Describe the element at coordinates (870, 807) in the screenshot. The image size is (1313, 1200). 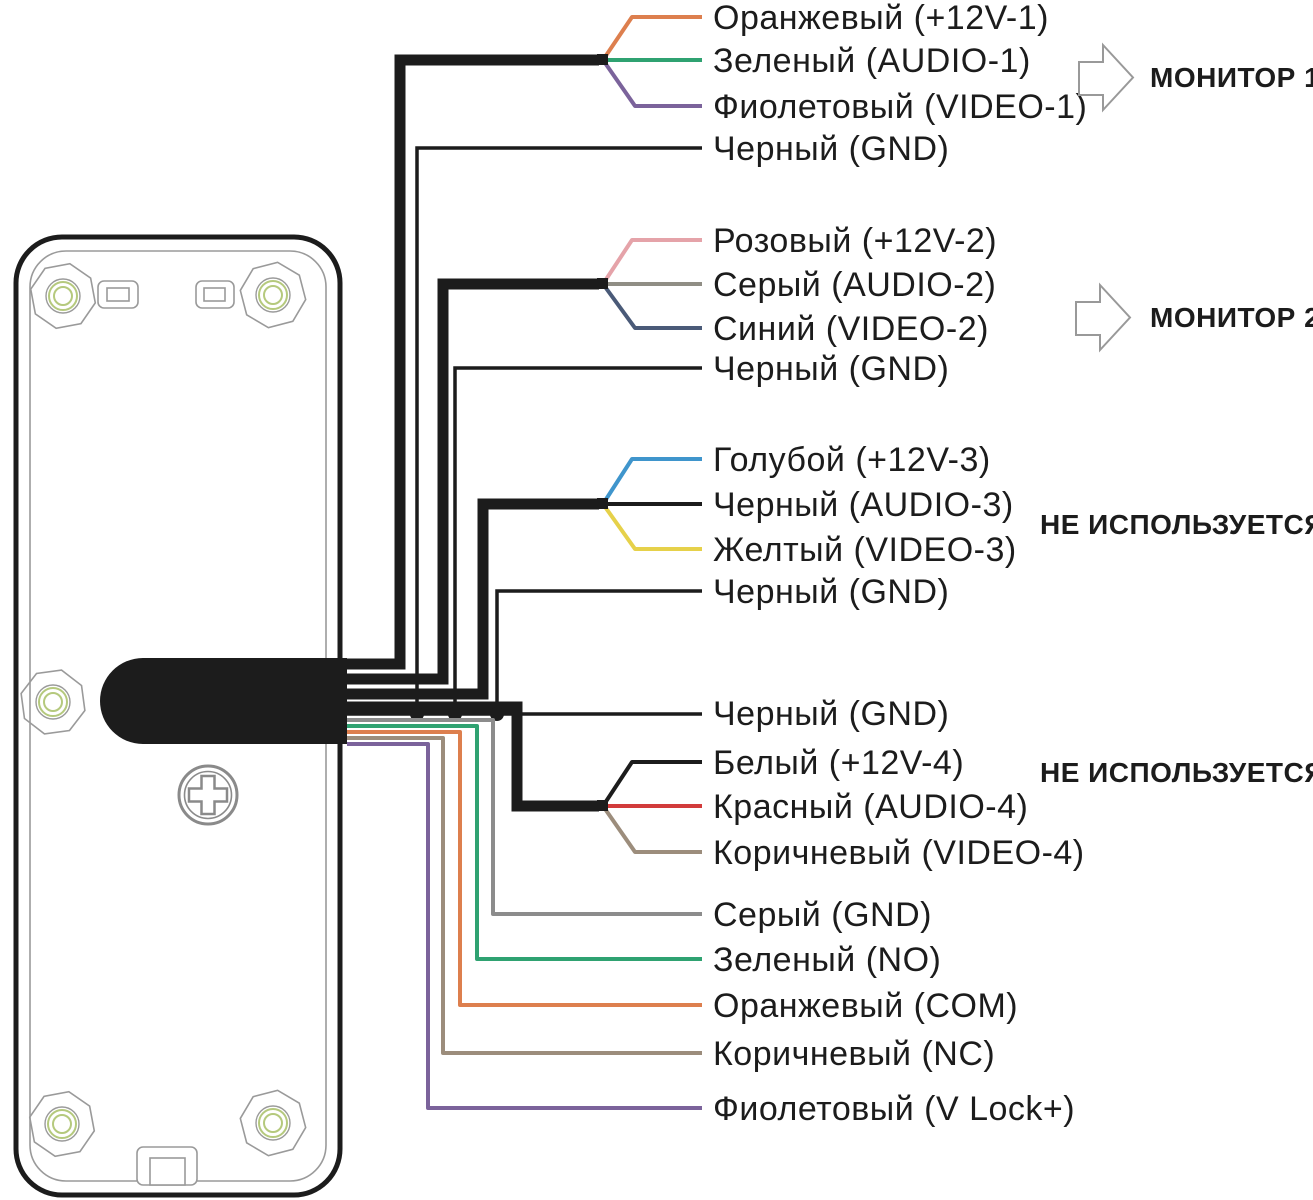
I see `wire-label: Красный (AUDIO-4)` at that location.